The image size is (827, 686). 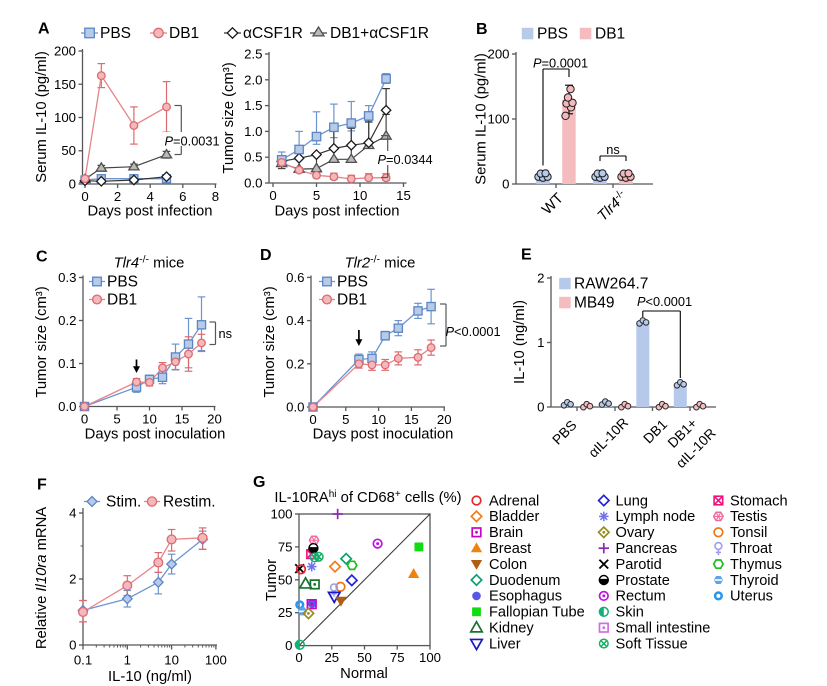 What do you see at coordinates (537, 613) in the screenshot?
I see `svg-text: Fallopian Tube` at bounding box center [537, 613].